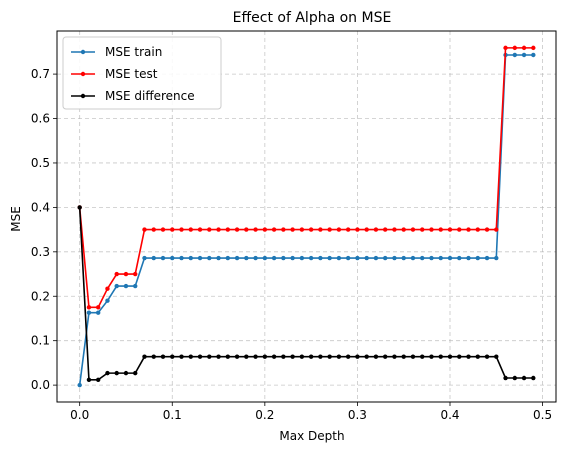 This screenshot has width=567, height=453. I want to click on x-tick-label: 0.4, so click(449, 415).